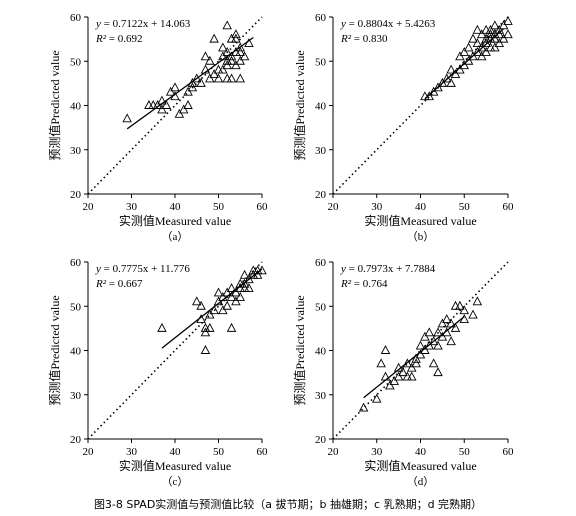 Image resolution: width=576 pixels, height=516 pixels. Describe the element at coordinates (119, 284) in the screenshot. I see `r-squared: R² = 0.667` at that location.